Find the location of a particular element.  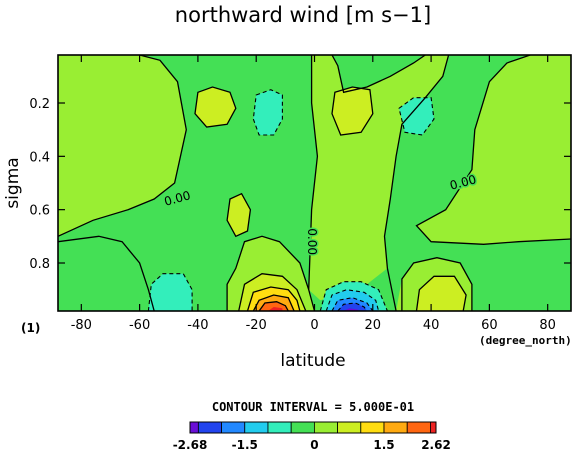

contour-zero-left is located at coordinates (122, 146).